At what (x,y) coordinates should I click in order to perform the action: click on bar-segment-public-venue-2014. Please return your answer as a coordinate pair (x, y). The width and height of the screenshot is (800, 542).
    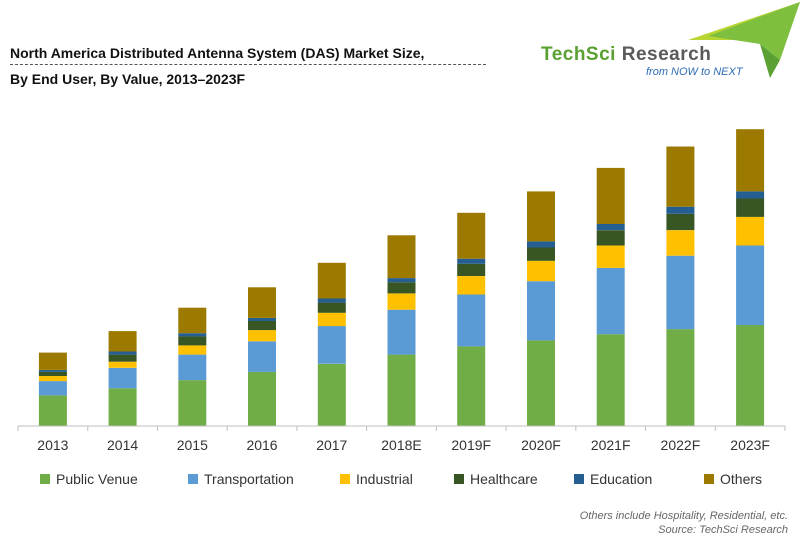
    Looking at the image, I should click on (122, 407).